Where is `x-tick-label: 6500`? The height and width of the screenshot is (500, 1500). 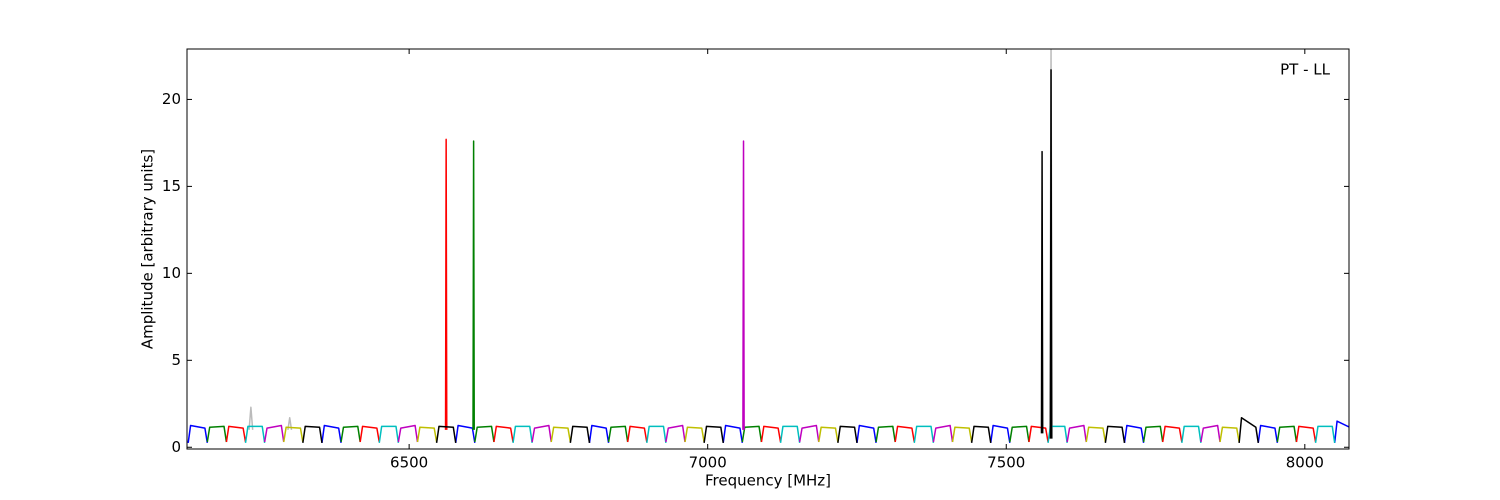 x-tick-label: 6500 is located at coordinates (409, 463).